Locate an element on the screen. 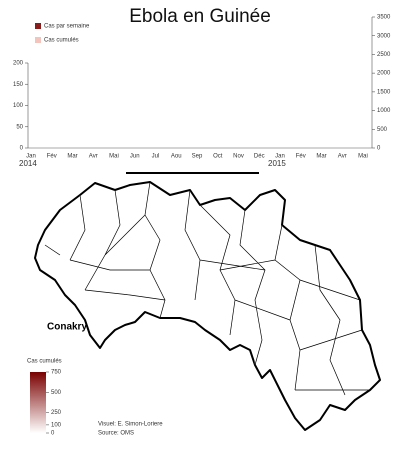 The width and height of the screenshot is (400, 454). y-tick-label: 200 is located at coordinates (18, 64).